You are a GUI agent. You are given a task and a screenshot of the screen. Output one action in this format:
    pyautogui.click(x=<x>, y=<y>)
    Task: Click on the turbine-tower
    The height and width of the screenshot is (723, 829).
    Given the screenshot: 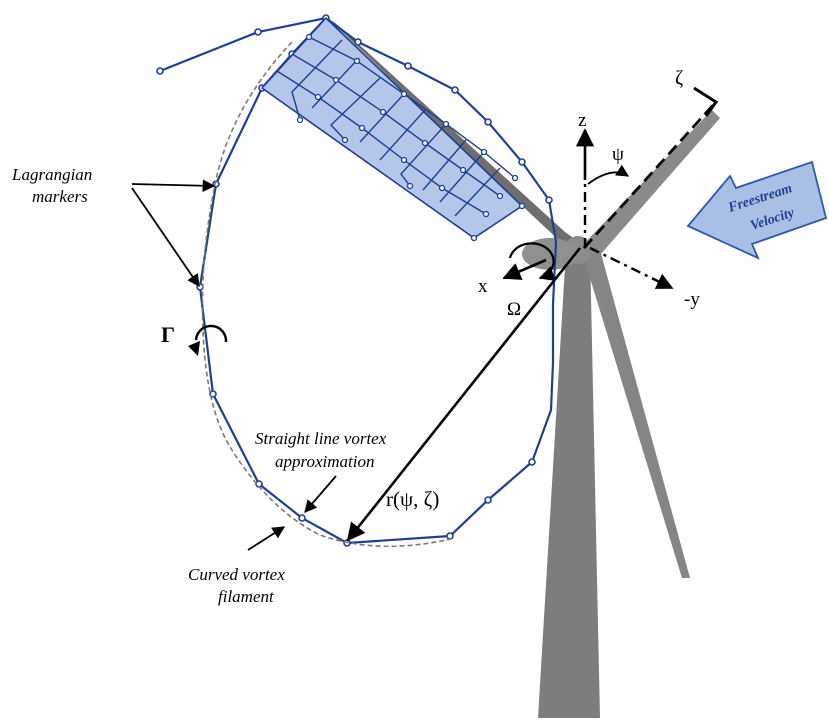 What is the action you would take?
    pyautogui.click(x=569, y=484)
    